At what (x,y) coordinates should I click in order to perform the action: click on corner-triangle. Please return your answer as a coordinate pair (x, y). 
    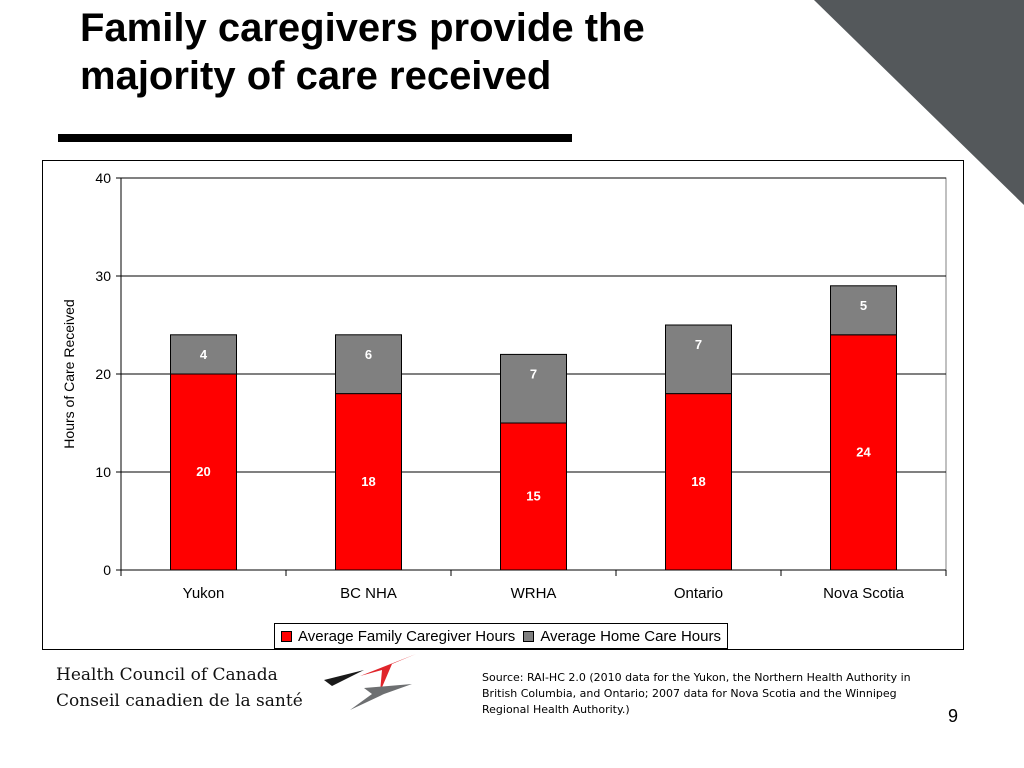
    Looking at the image, I should click on (919, 102).